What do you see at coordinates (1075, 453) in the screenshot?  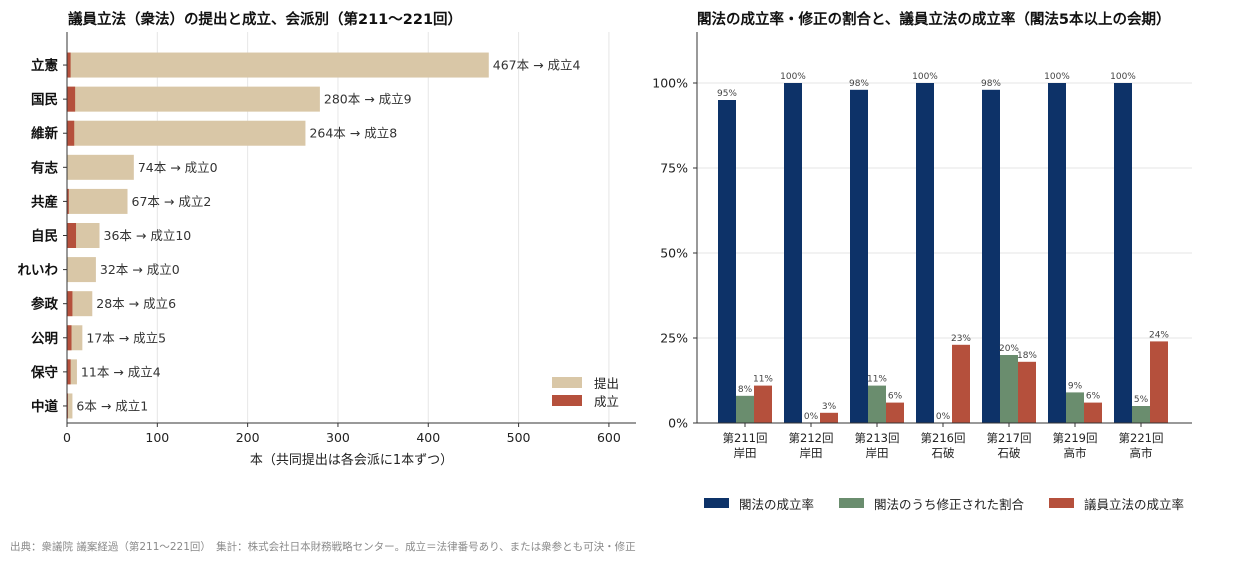 I see `x-tick-label-line2-5: 高市` at bounding box center [1075, 453].